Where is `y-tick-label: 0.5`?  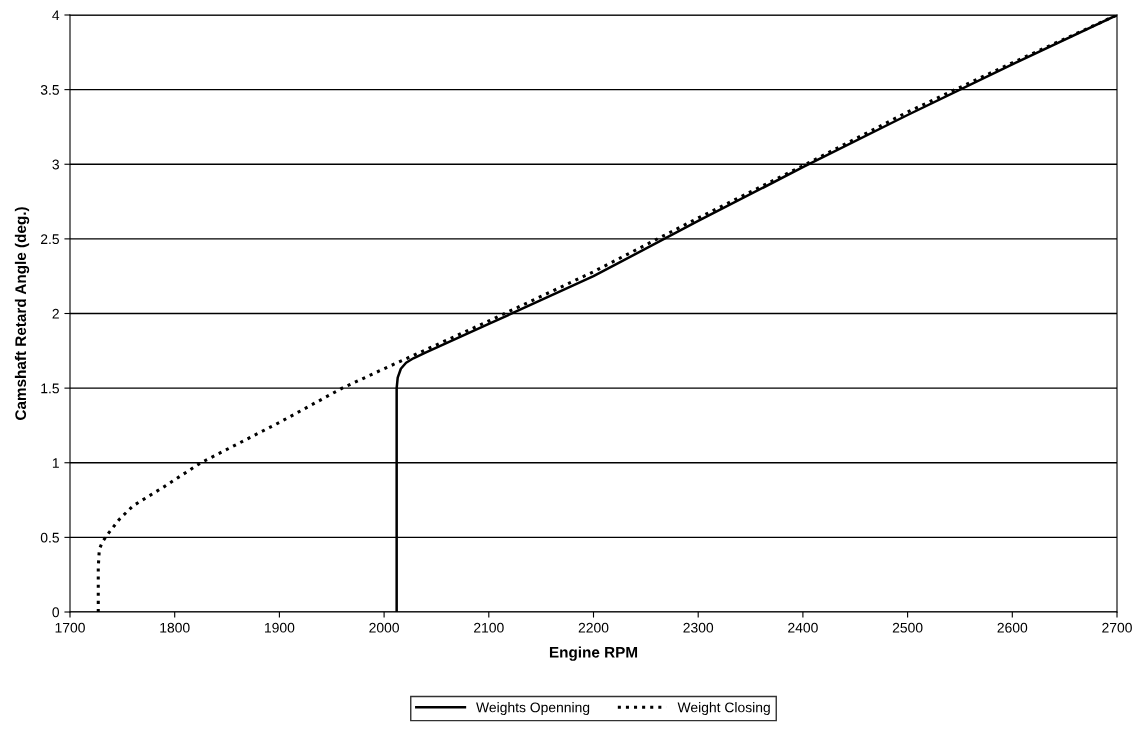
y-tick-label: 0.5 is located at coordinates (49, 537).